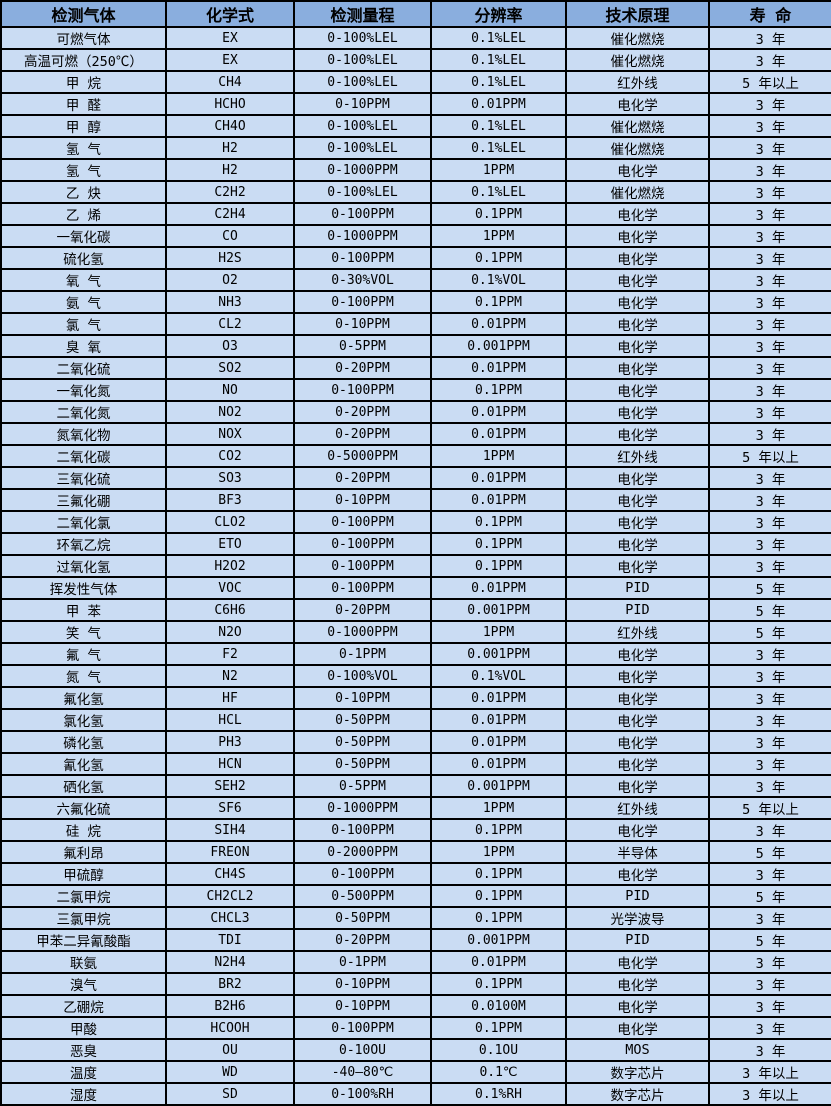 The width and height of the screenshot is (831, 1106). What do you see at coordinates (83, 1094) in the screenshot?
I see `cell-gas: 湿度` at bounding box center [83, 1094].